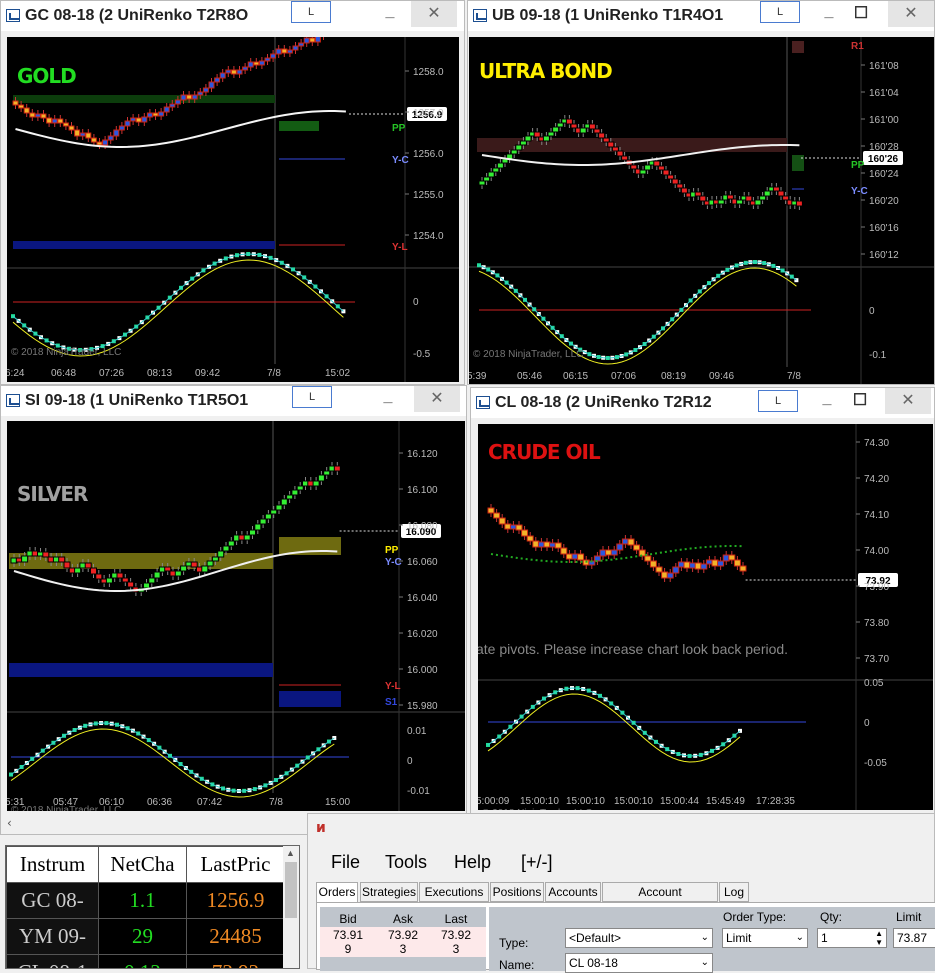 Image resolution: width=935 pixels, height=973 pixels. Describe the element at coordinates (290, 853) in the screenshot. I see `scroll-up-icon: ▲` at that location.